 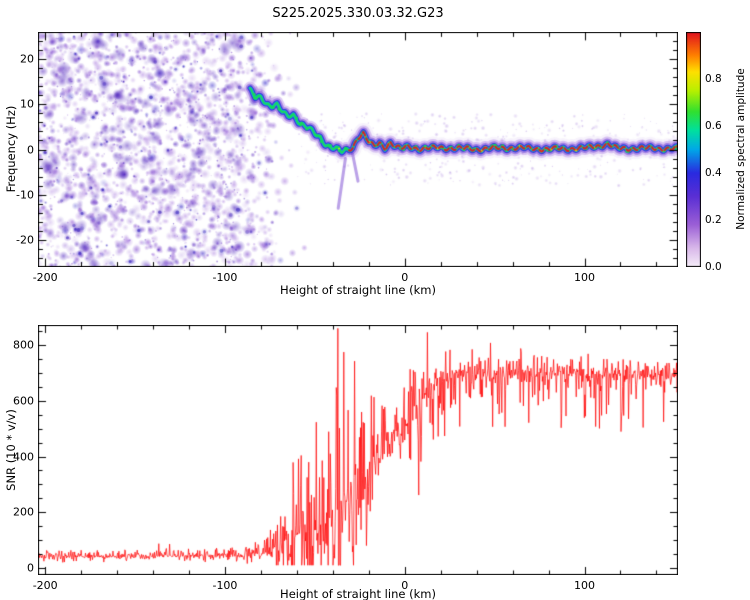 What do you see at coordinates (355, 584) in the screenshot?
I see `snr-x-axis: -200 -100 0 100` at bounding box center [355, 584].